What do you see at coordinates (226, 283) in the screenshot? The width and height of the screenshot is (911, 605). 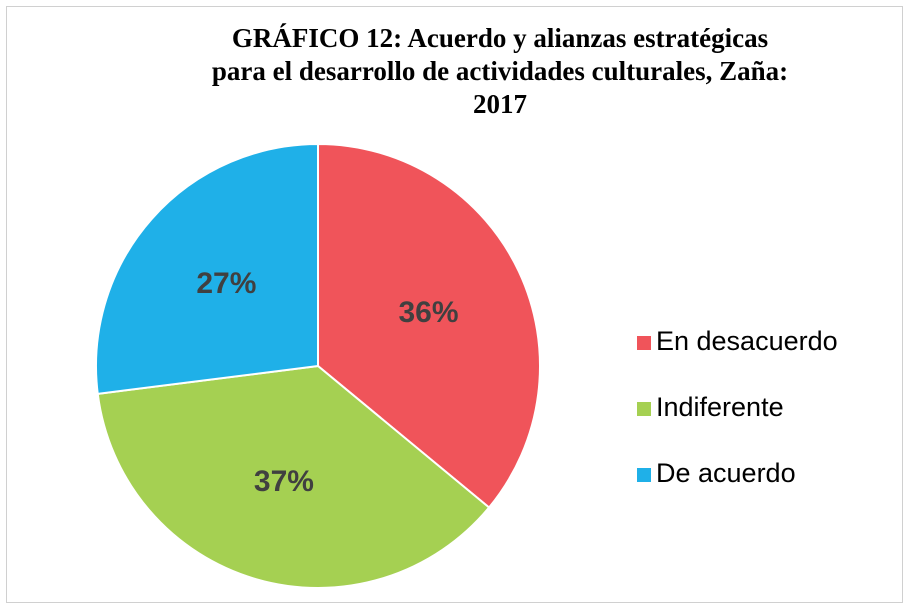 I see `data-label: 27%` at bounding box center [226, 283].